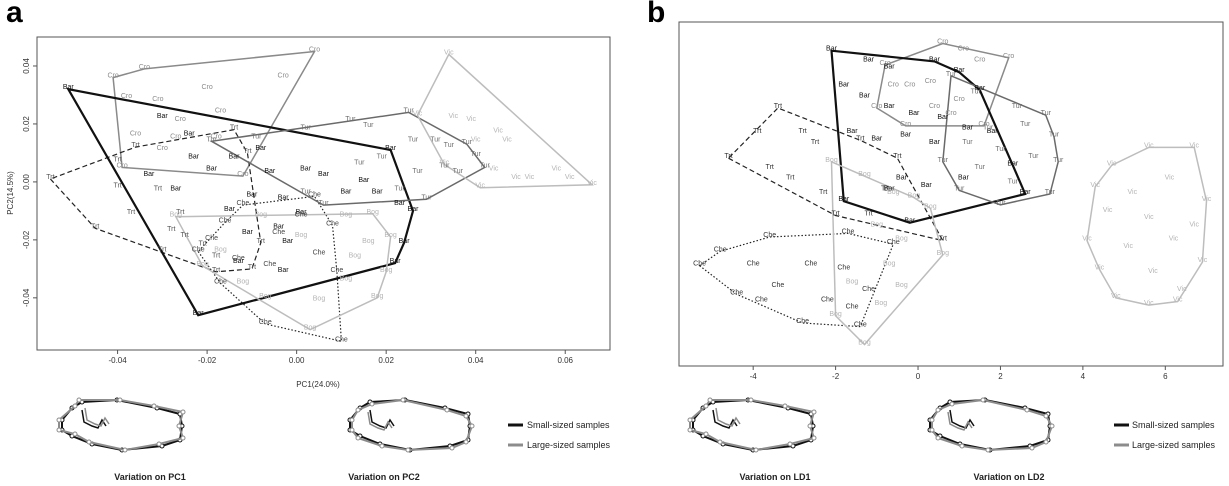  Describe the element at coordinates (10, 193) in the screenshot. I see `panel-a-y-axis-label: PC2(14.5%)` at that location.